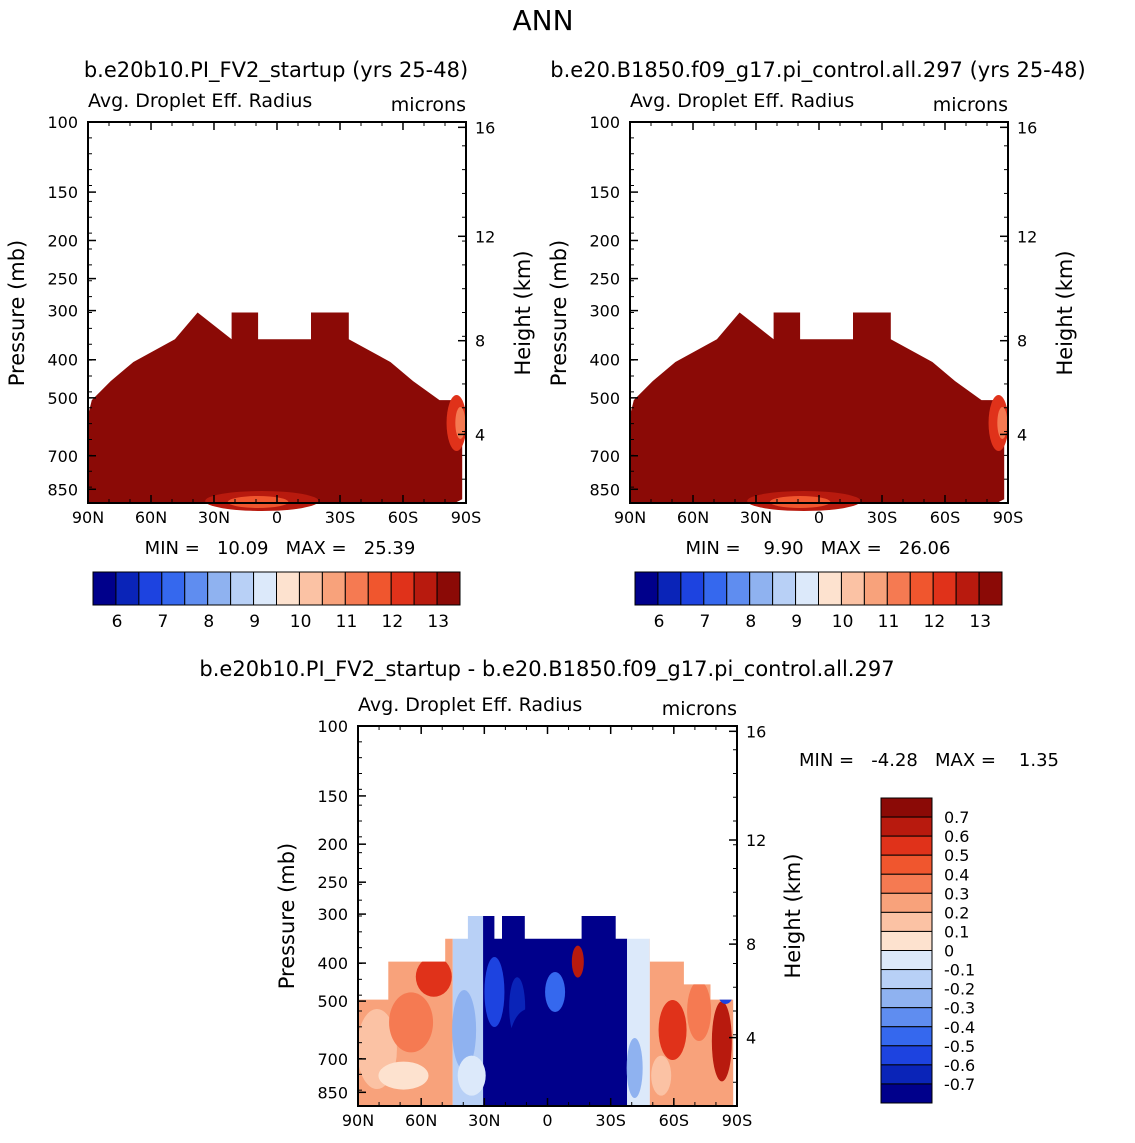  I want to click on panel-2-y-axis-label: Pressure (mb), so click(559, 313).